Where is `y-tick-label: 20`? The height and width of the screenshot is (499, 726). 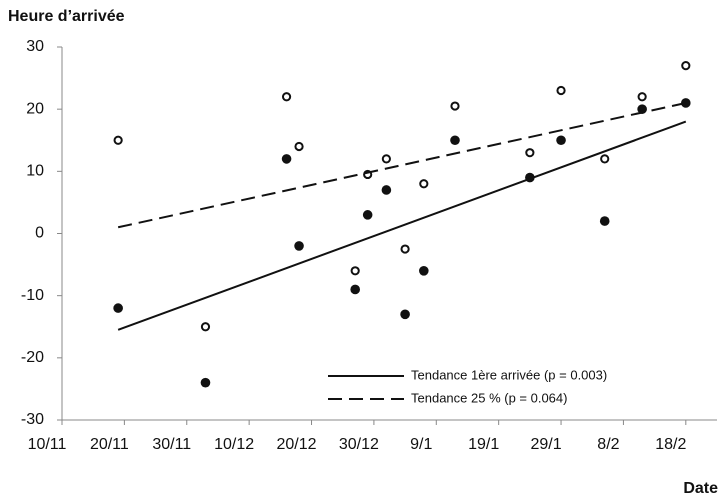 y-tick-label: 20 is located at coordinates (35, 108).